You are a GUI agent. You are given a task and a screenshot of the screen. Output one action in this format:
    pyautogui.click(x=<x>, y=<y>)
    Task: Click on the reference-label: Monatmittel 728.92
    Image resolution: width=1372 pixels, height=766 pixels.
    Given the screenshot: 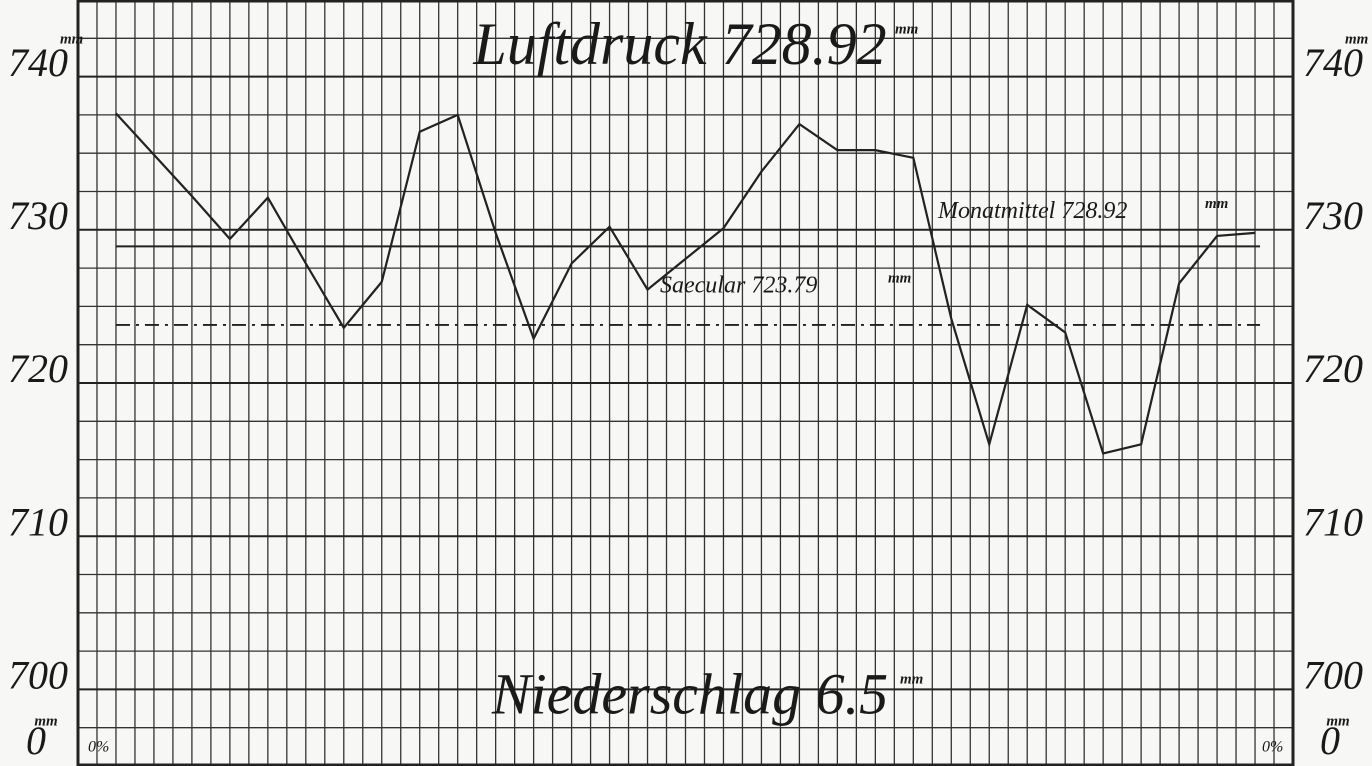 What is the action you would take?
    pyautogui.click(x=1032, y=211)
    